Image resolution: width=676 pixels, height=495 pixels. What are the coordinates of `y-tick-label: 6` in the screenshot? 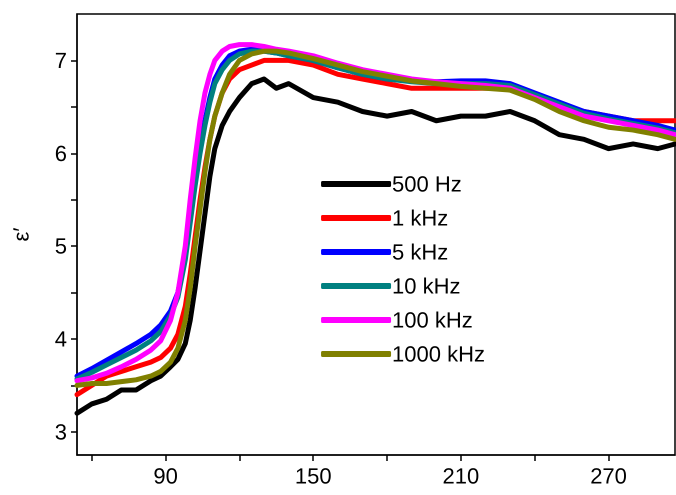 It's located at (60, 153).